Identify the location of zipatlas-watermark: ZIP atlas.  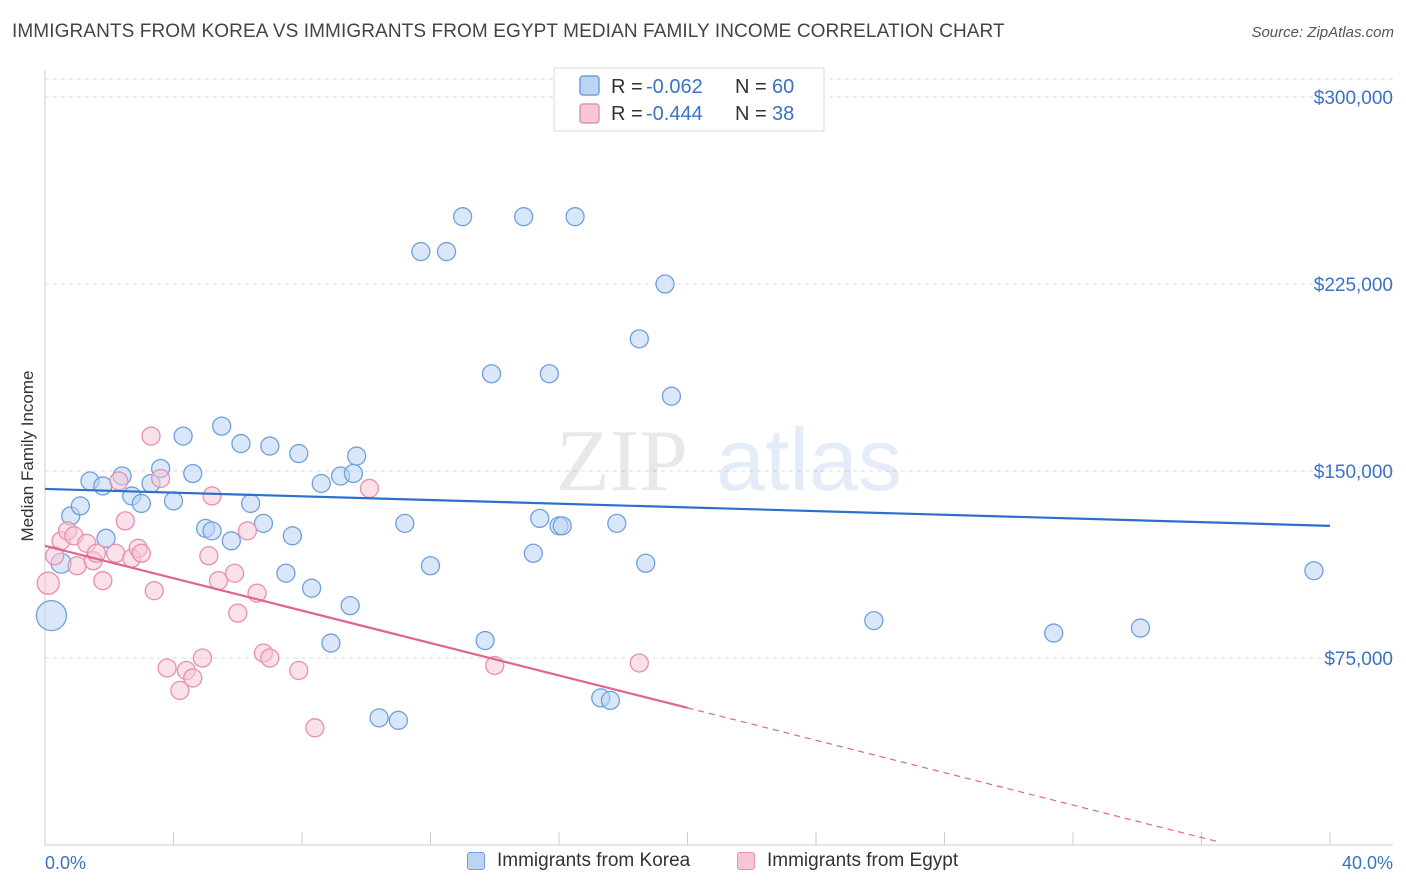
(729, 460).